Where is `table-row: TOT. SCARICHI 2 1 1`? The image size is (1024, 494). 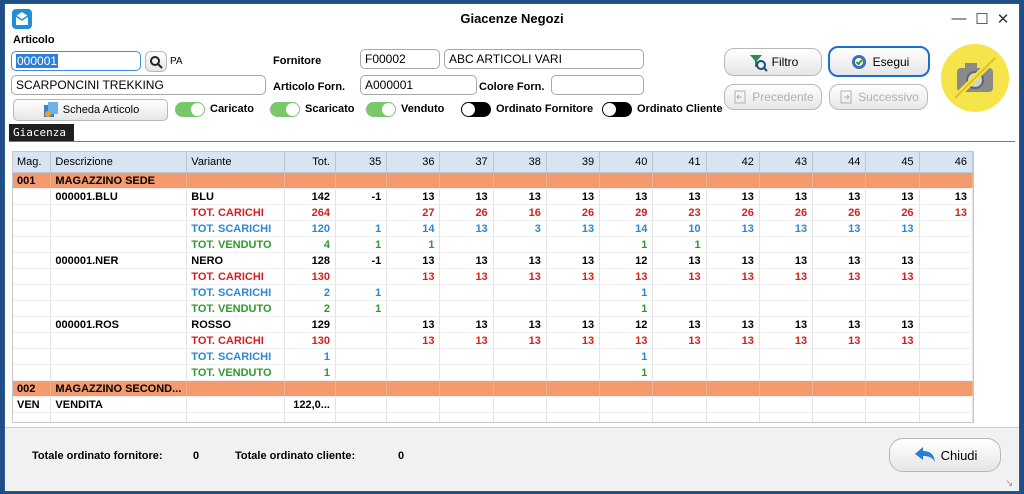
table-row: TOT. SCARICHI 2 1 1 is located at coordinates (493, 292).